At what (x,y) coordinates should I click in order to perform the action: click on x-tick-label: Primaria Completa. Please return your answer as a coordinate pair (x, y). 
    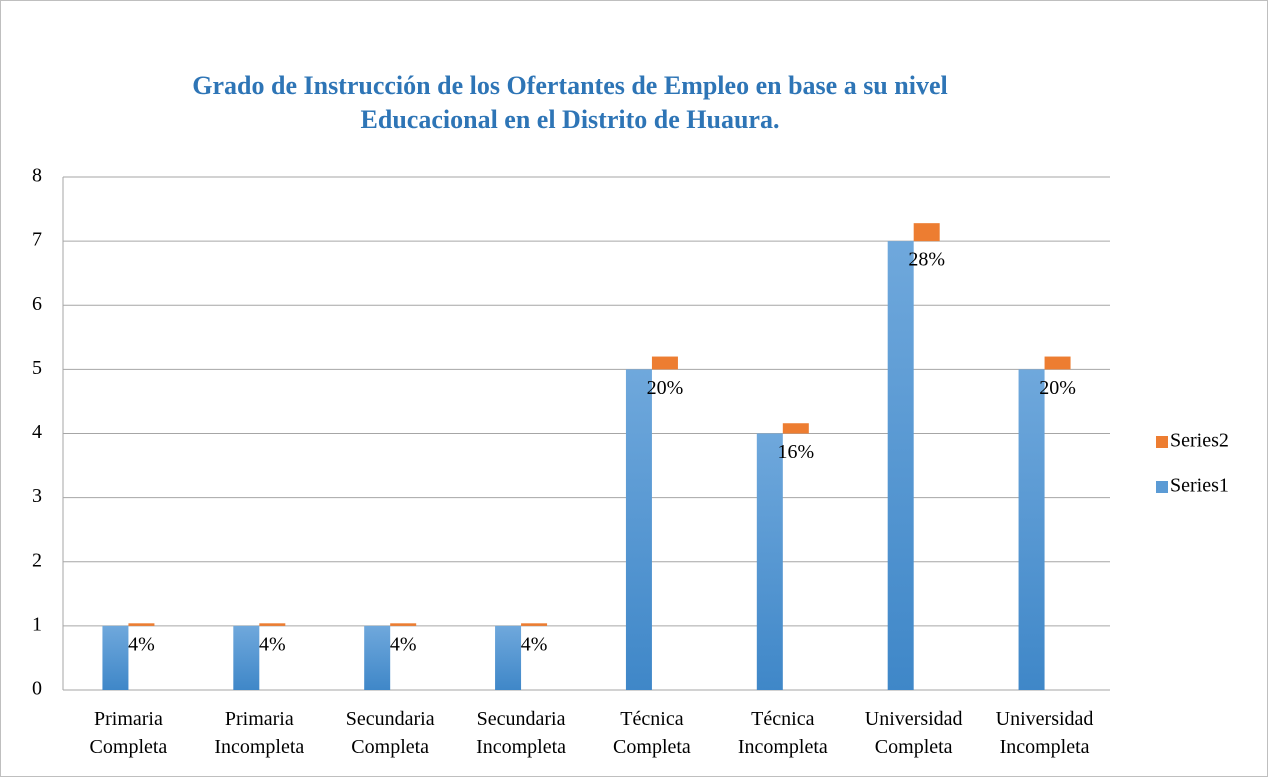
    Looking at the image, I should click on (129, 733).